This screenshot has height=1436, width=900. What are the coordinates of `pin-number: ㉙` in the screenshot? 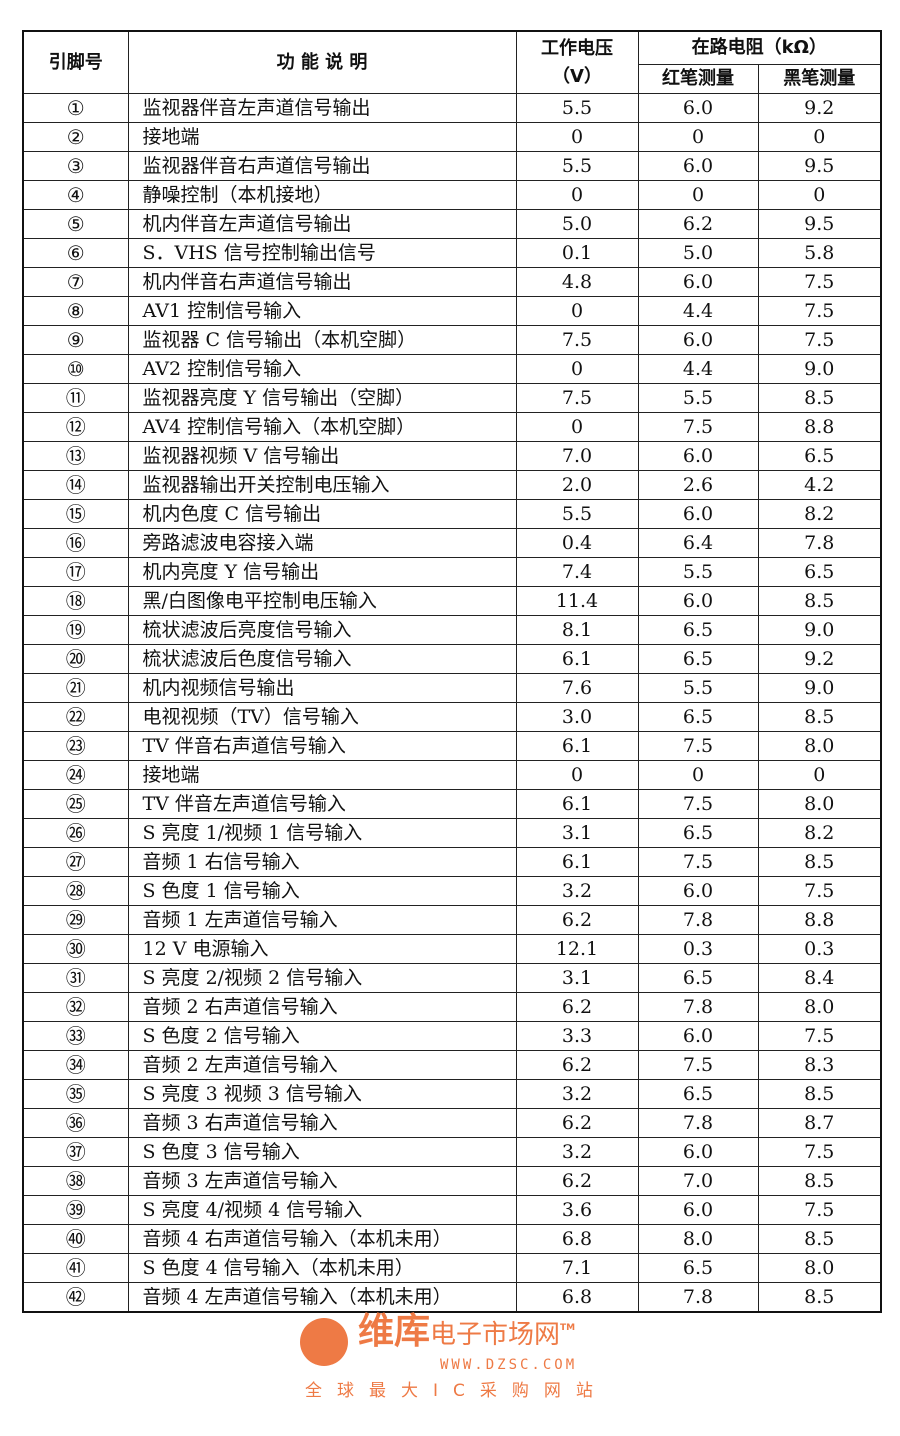 It's located at (75, 920).